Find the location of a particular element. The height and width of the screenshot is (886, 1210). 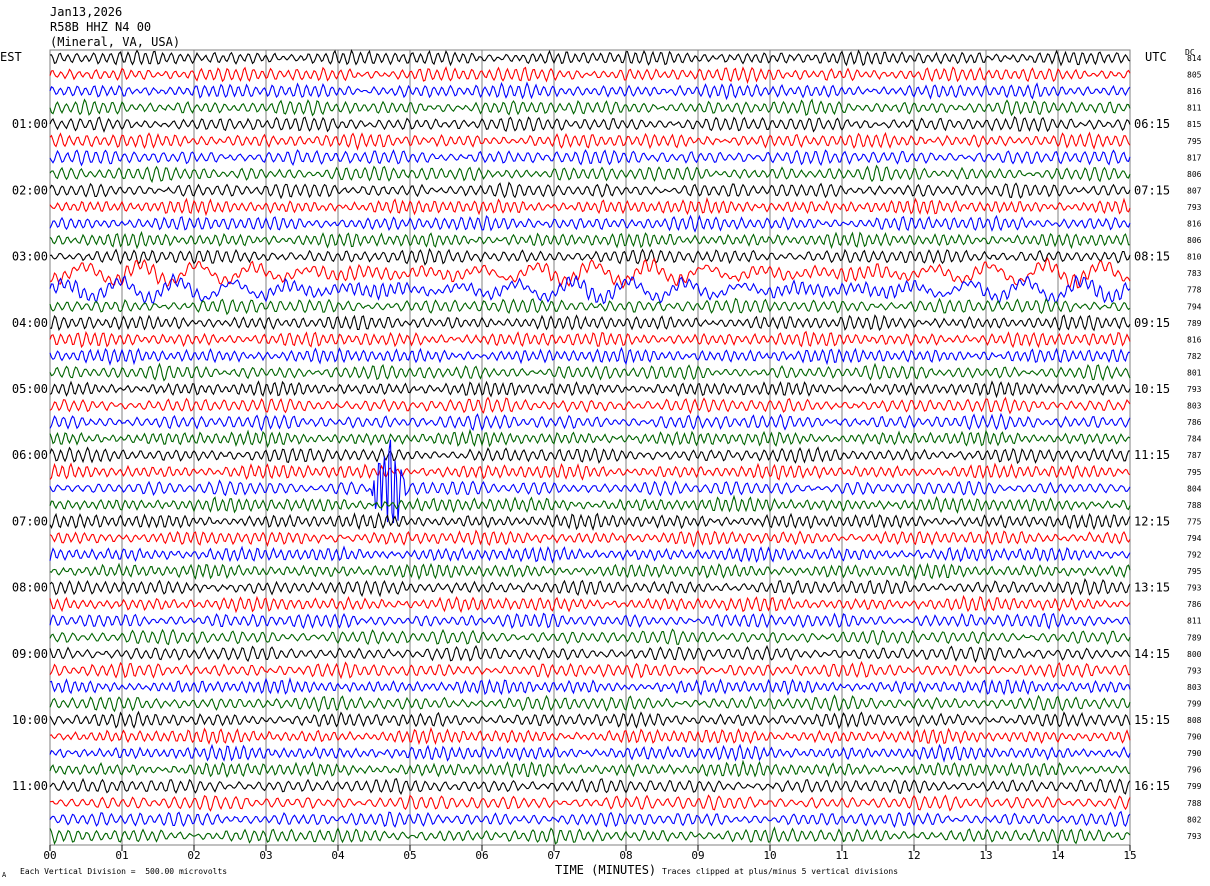

dc-value-label: 807 is located at coordinates (1194, 190).